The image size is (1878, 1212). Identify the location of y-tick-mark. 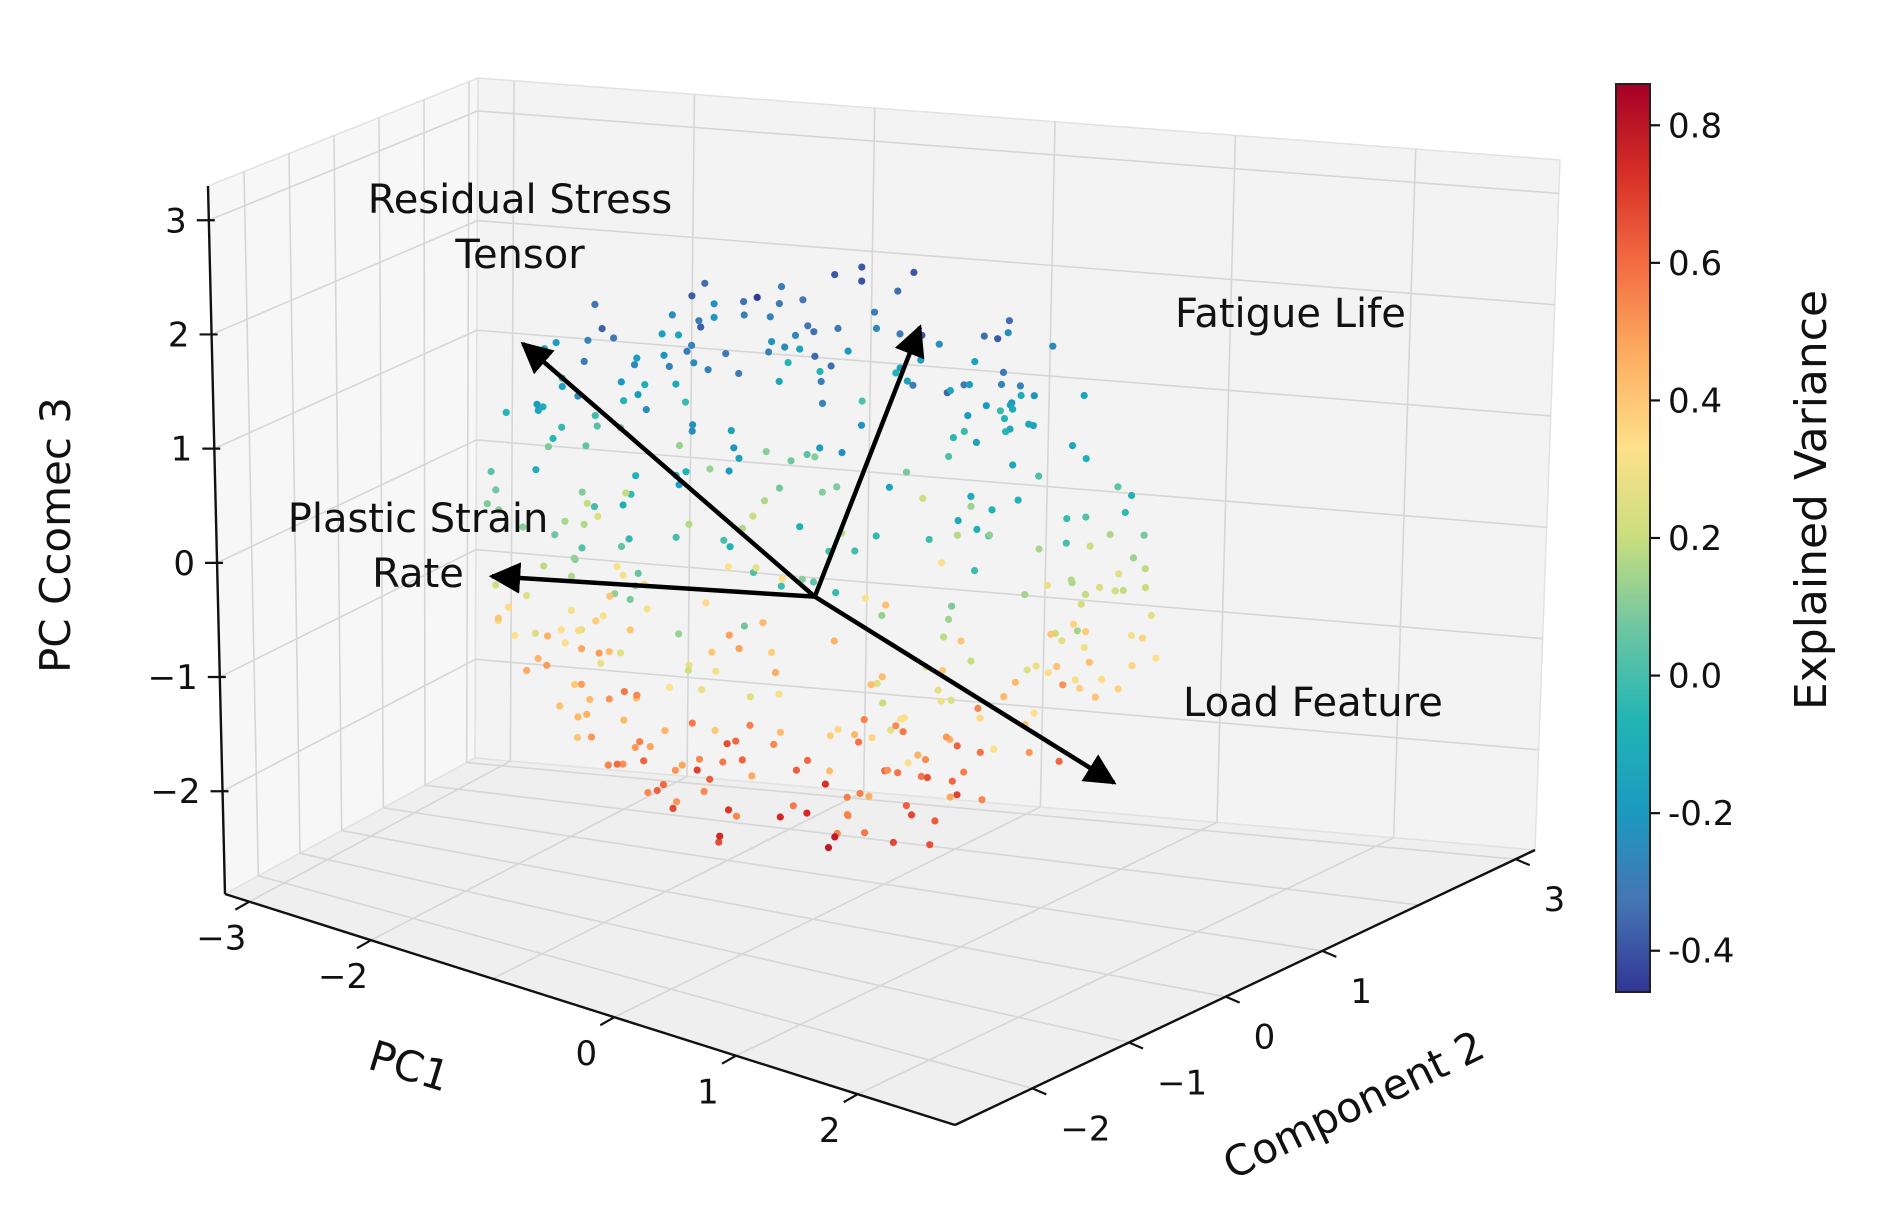
(1329, 953).